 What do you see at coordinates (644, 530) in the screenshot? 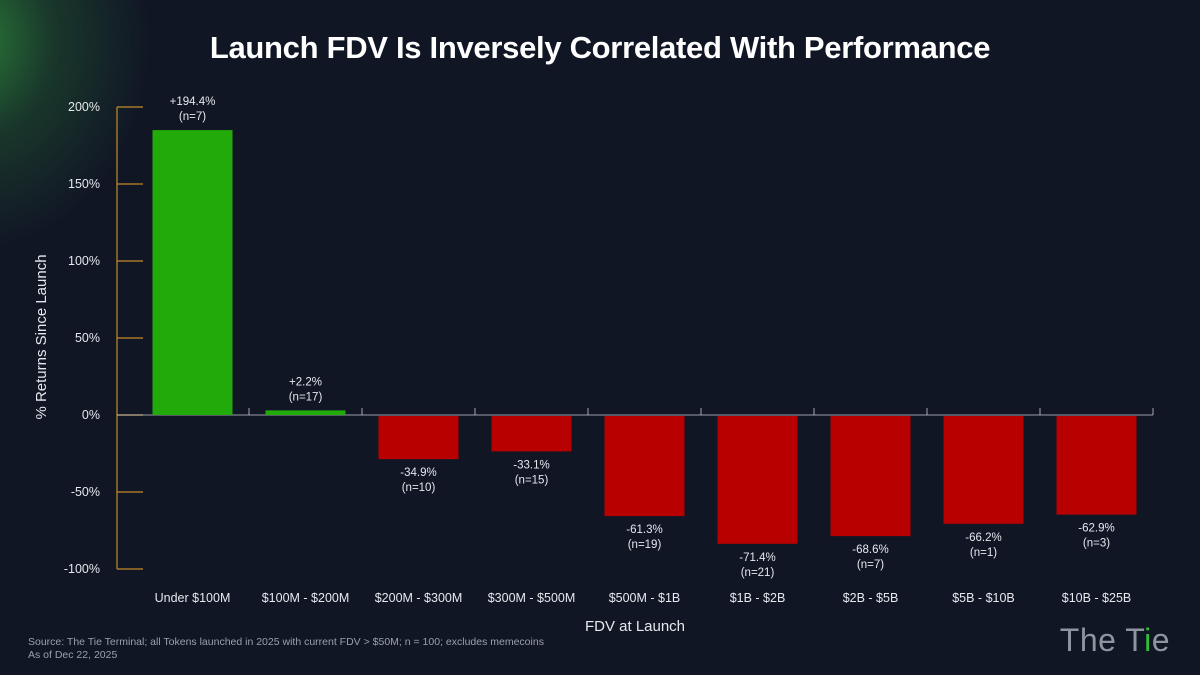
I see `value-label: -61.3%` at bounding box center [644, 530].